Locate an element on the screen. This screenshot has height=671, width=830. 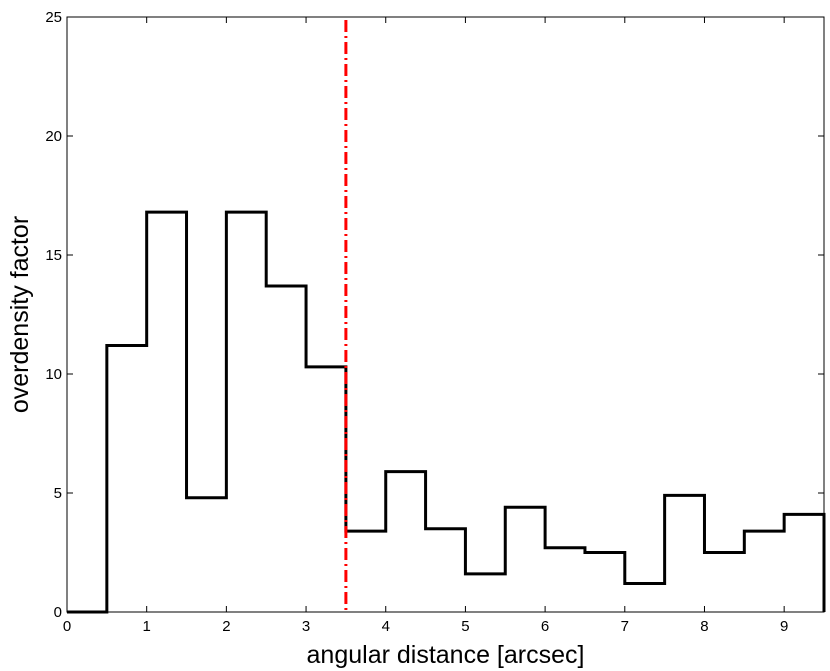
y-tick-label: 0 is located at coordinates (58, 612).